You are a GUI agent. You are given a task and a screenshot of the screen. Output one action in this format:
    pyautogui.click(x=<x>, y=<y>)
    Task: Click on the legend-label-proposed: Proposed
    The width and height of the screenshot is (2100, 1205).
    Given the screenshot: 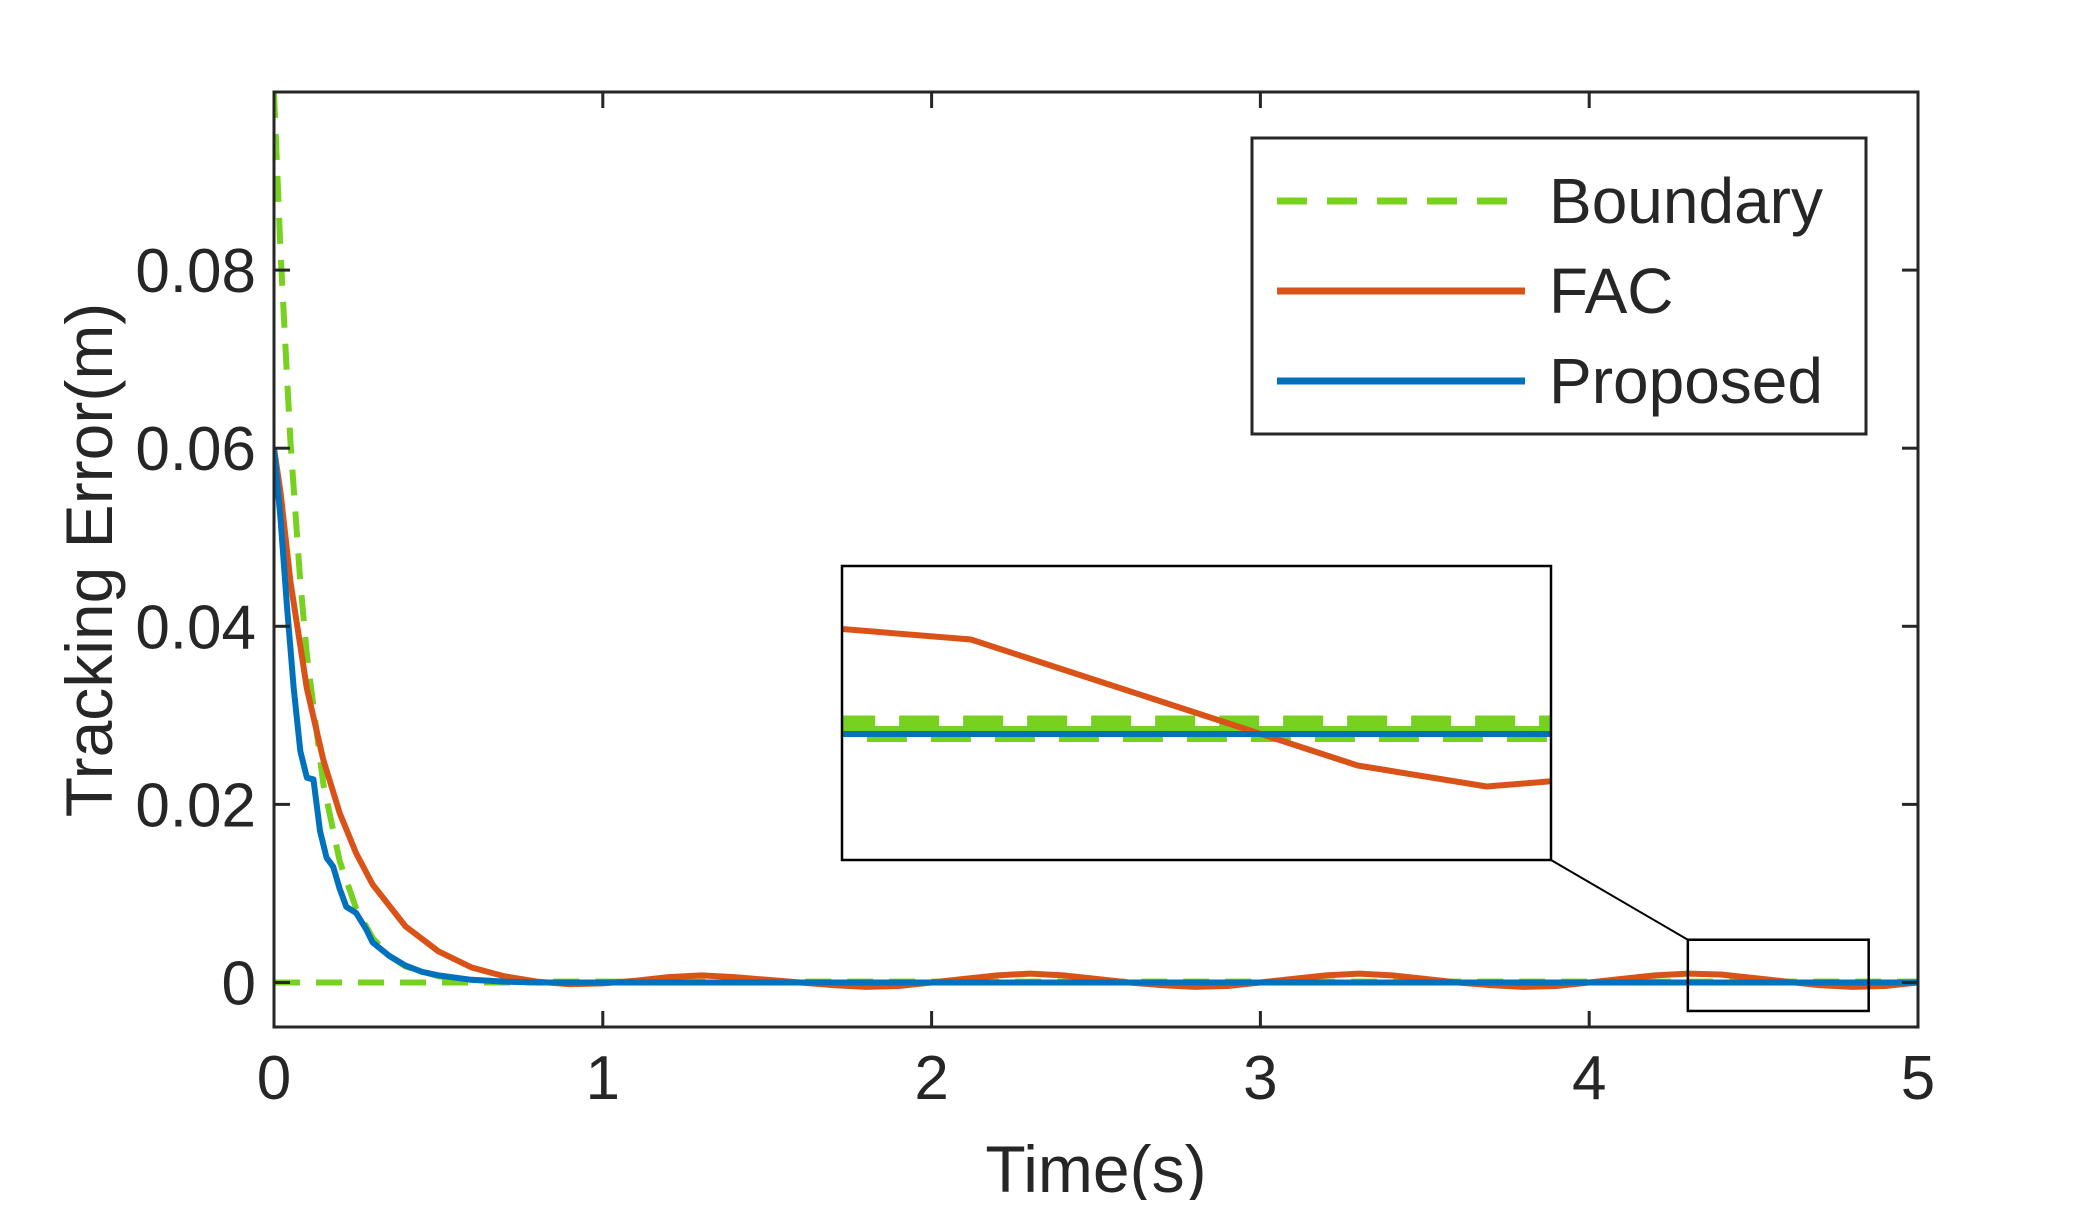 What is the action you would take?
    pyautogui.click(x=1686, y=381)
    